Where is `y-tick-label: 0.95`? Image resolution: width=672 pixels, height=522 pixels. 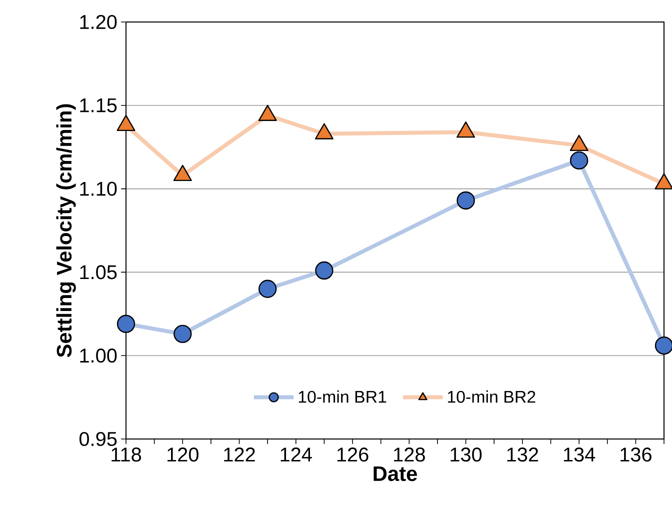 y-tick-label: 0.95 is located at coordinates (98, 439).